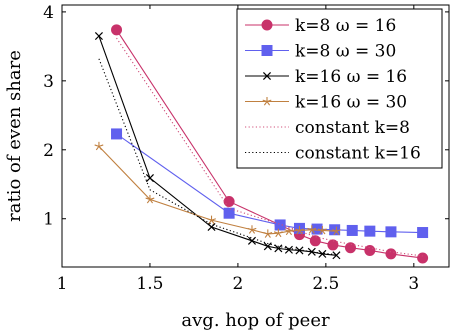  What do you see at coordinates (352, 128) in the screenshot?
I see `legend-label: constant k=8` at bounding box center [352, 128].